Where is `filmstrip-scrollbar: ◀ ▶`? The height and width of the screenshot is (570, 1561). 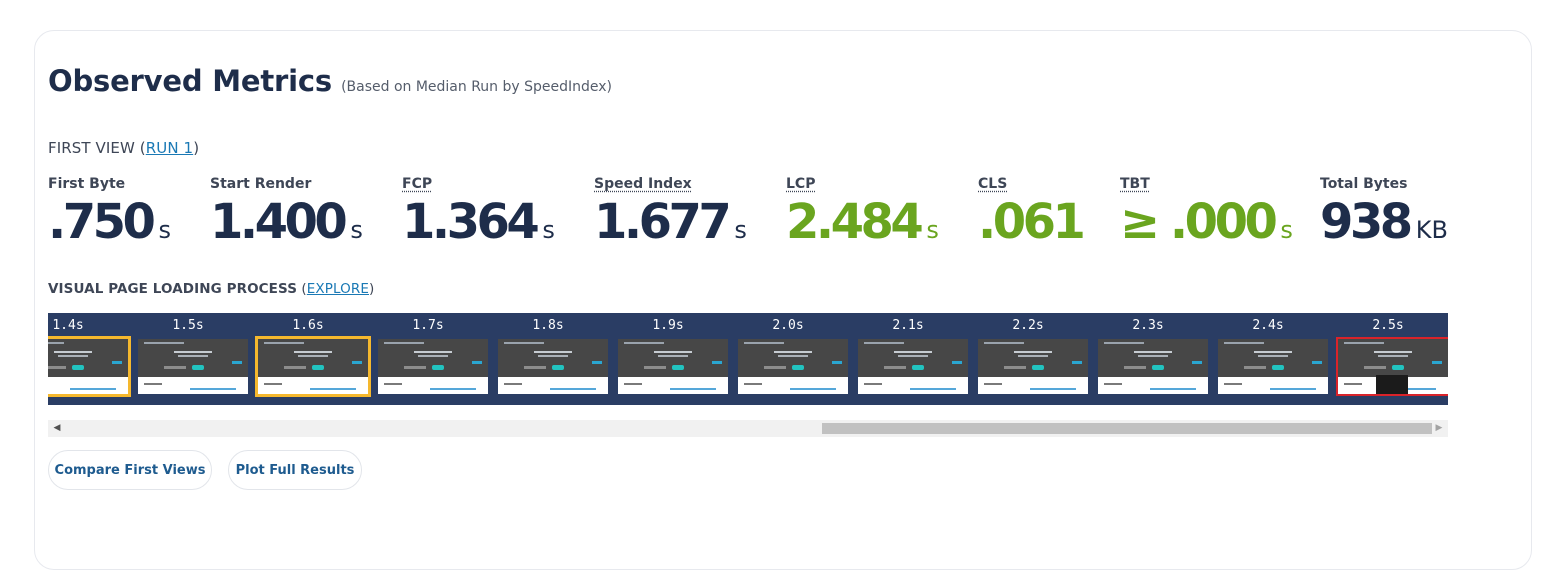 filmstrip-scrollbar: ◀ ▶ is located at coordinates (748, 428).